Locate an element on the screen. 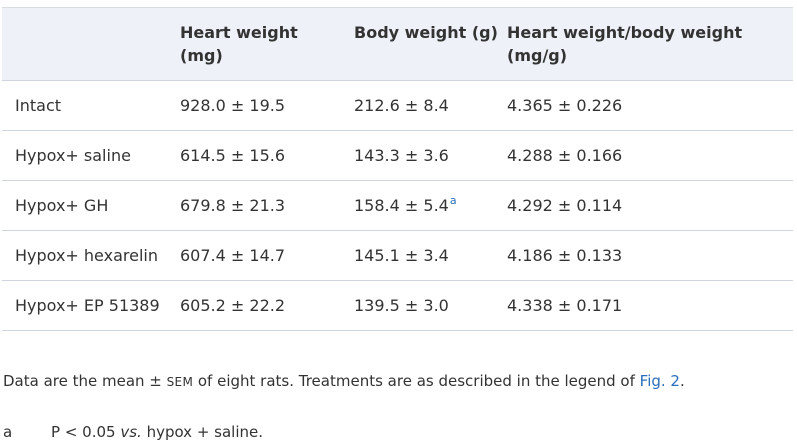 This screenshot has height=443, width=797. footnote-label: a is located at coordinates (8, 432).